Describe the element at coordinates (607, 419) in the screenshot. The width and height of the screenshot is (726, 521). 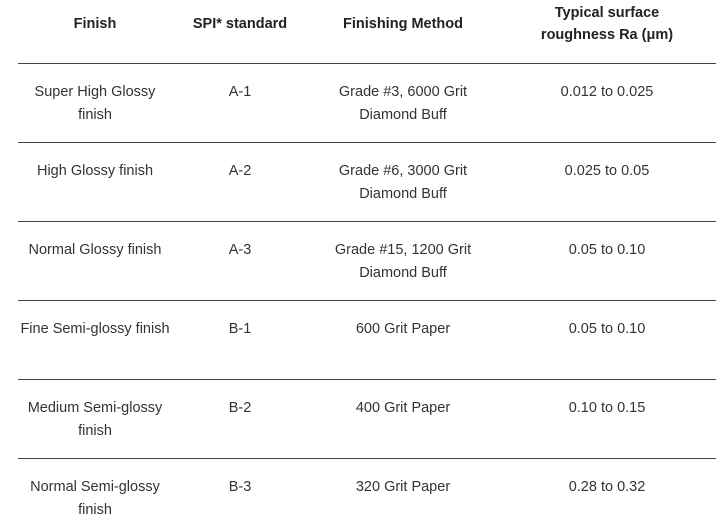
I see `table-cell: 0.10 to 0.15` at that location.